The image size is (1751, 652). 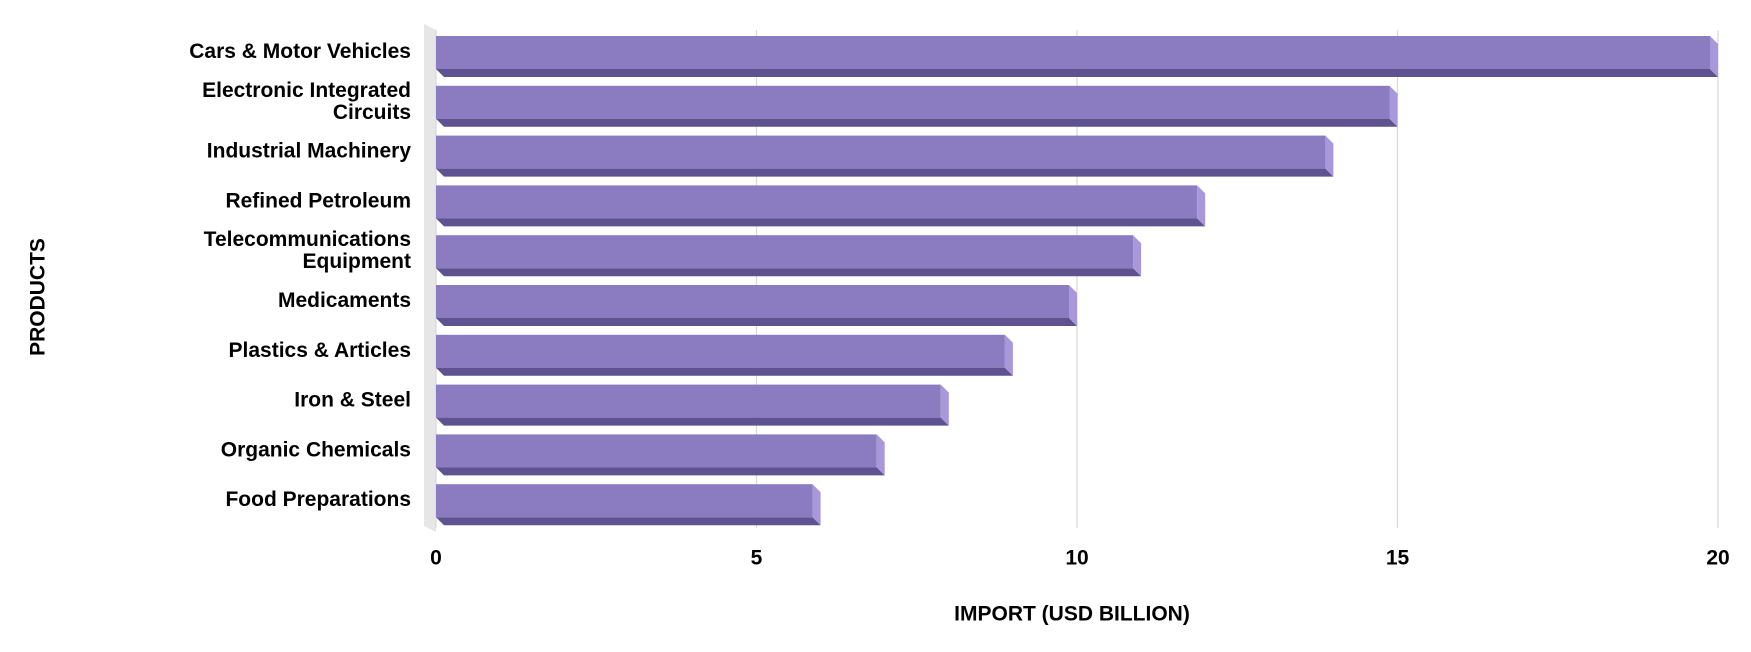 I want to click on x-tick-label: 10, so click(x=1076, y=558).